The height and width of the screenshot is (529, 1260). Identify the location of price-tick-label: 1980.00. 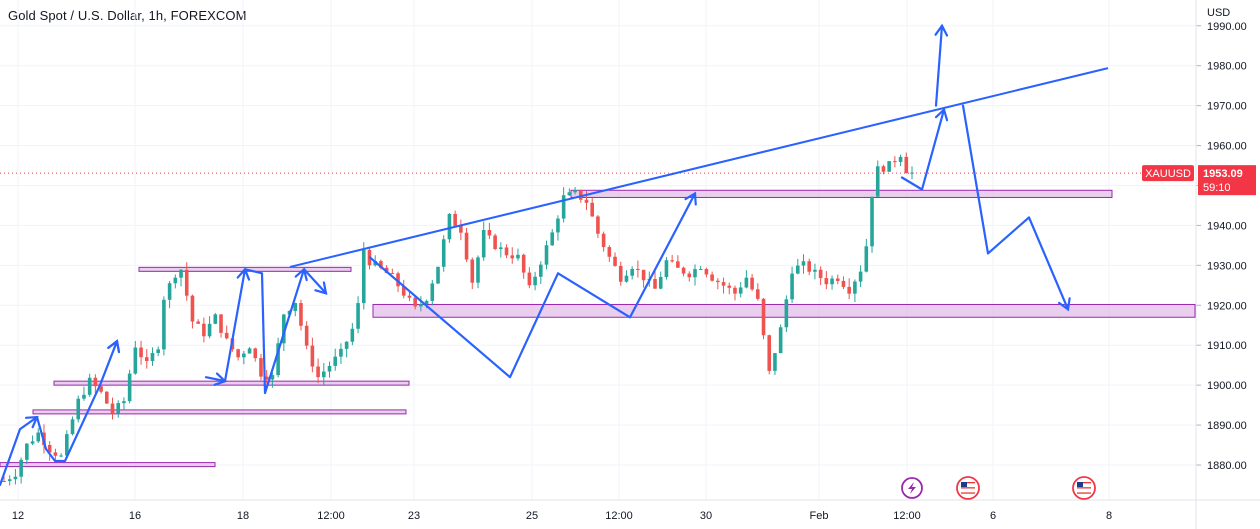
(1227, 67).